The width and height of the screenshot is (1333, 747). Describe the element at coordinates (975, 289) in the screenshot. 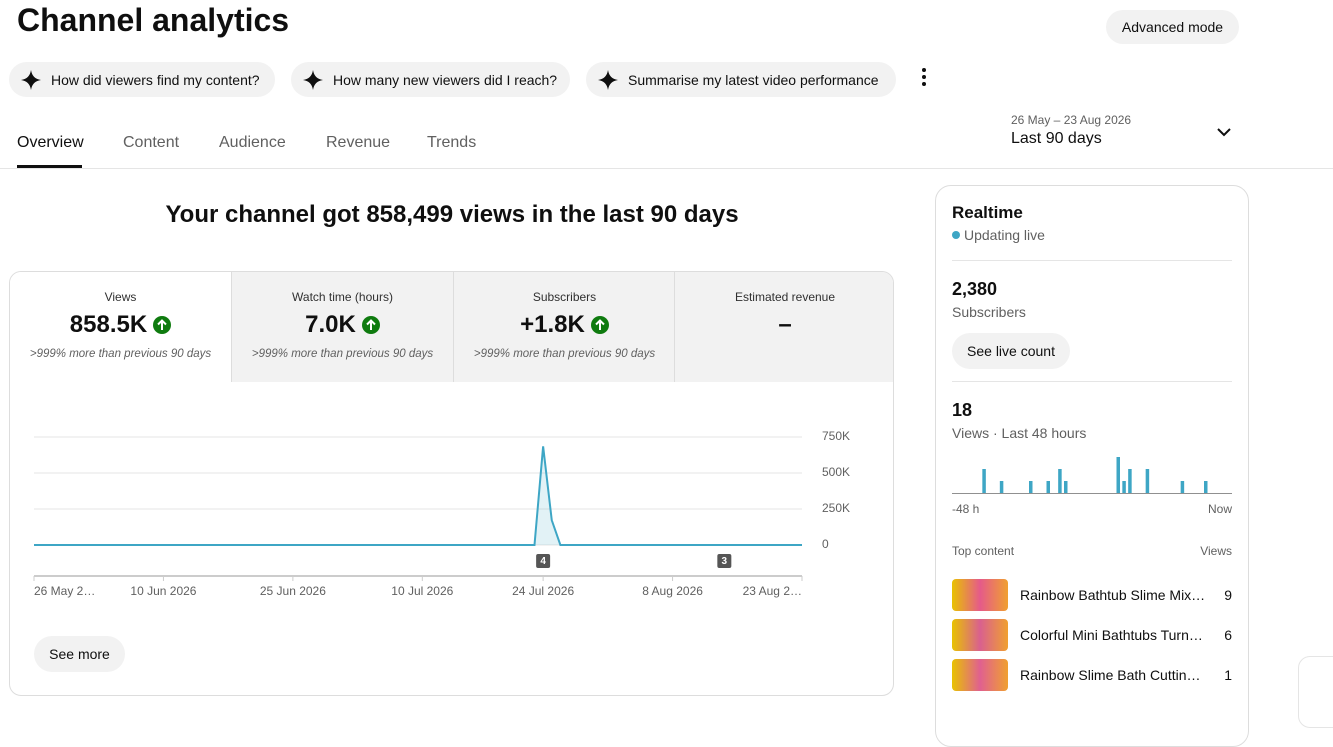

I see `subscriber-count: 2,380` at that location.